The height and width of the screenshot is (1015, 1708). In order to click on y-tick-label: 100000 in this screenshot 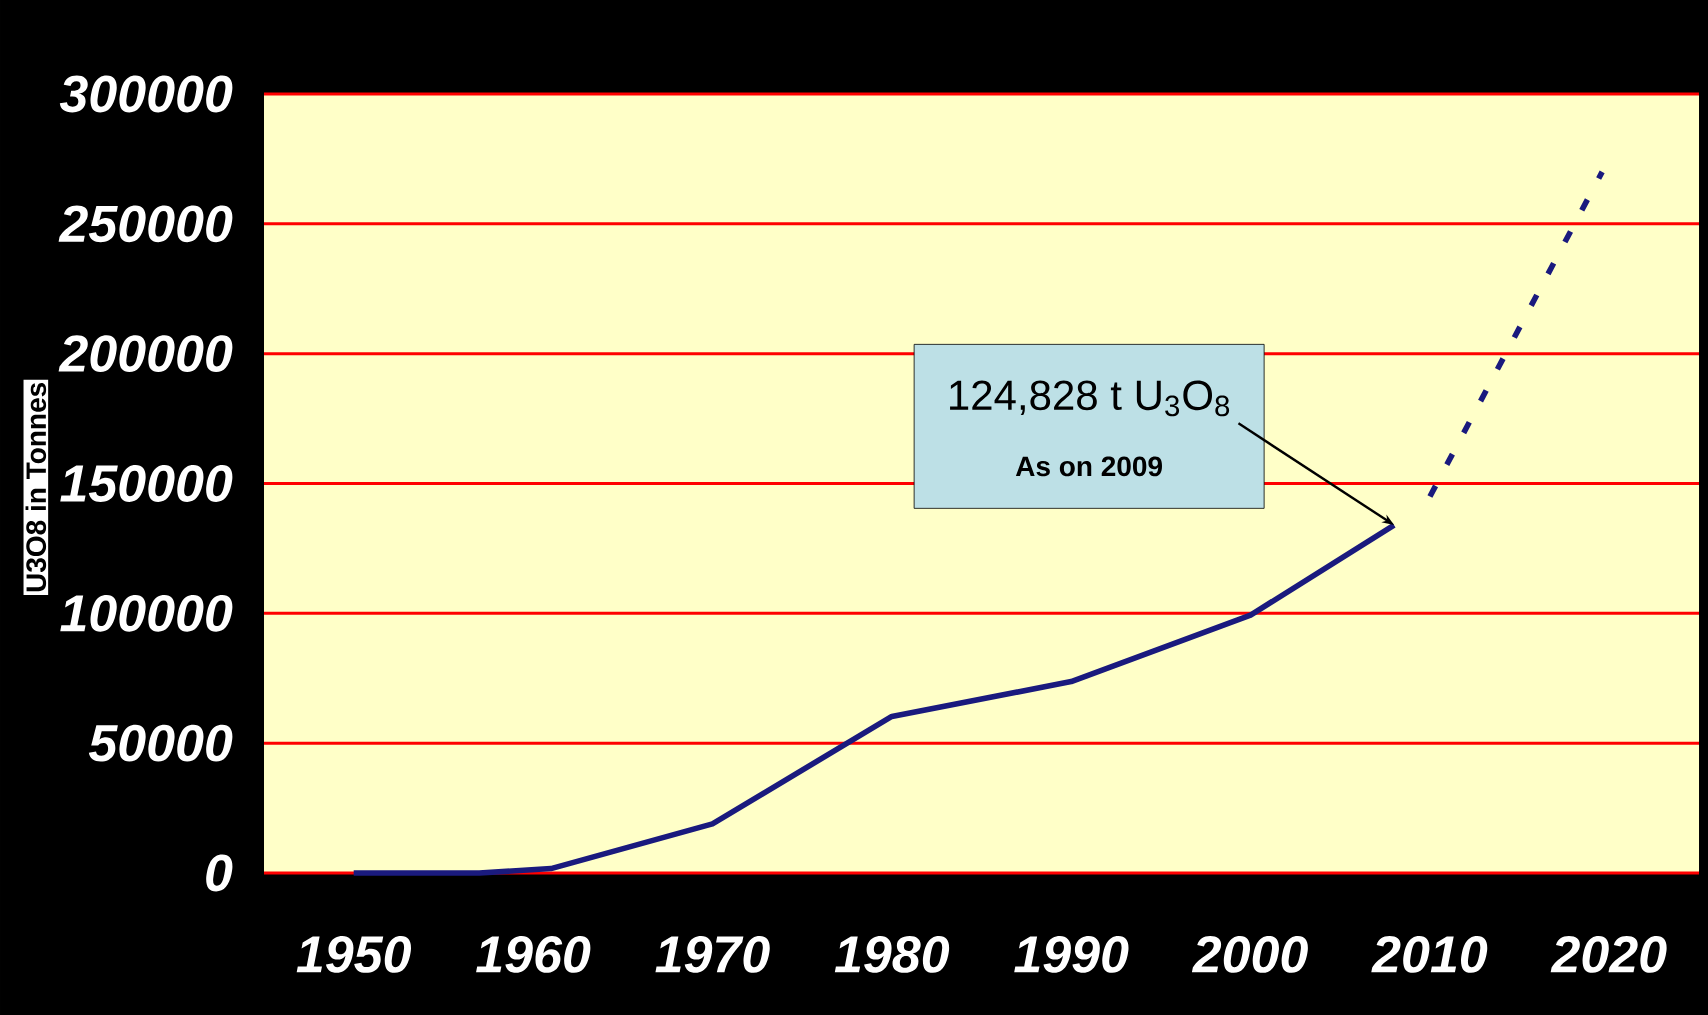, I will do `click(146, 613)`.